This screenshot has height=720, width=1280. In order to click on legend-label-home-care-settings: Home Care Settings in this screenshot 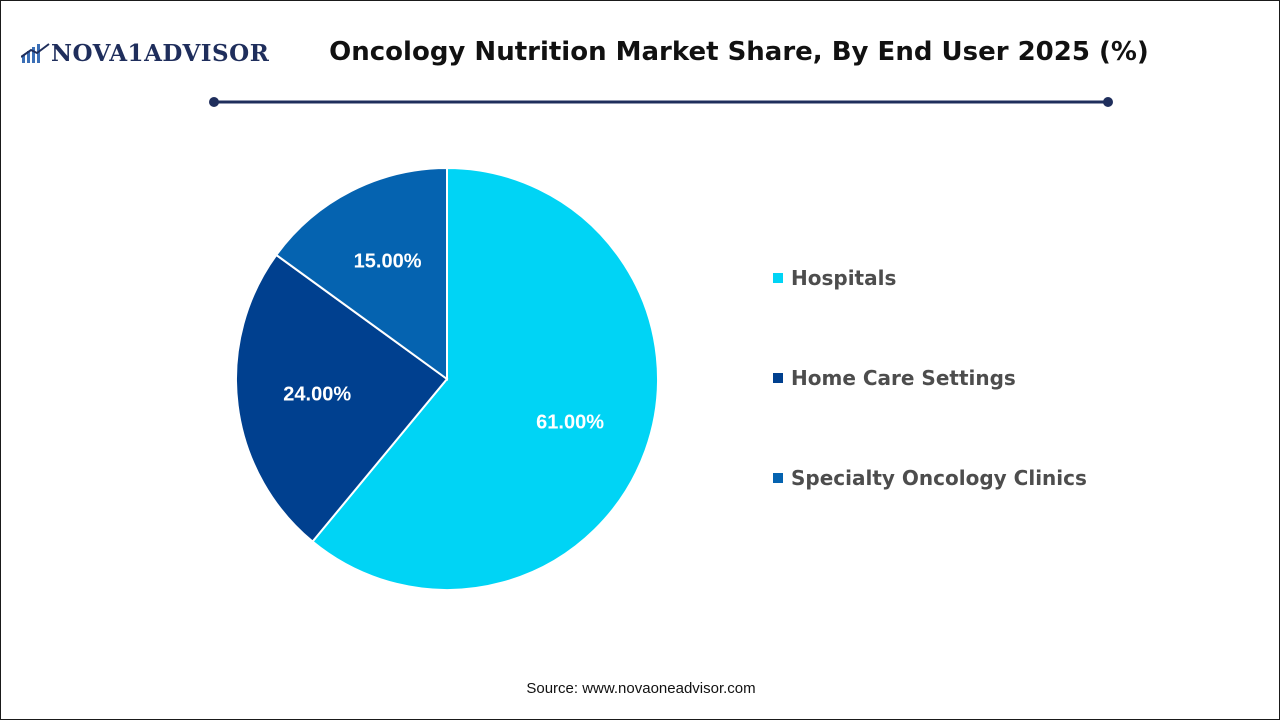, I will do `click(903, 378)`.